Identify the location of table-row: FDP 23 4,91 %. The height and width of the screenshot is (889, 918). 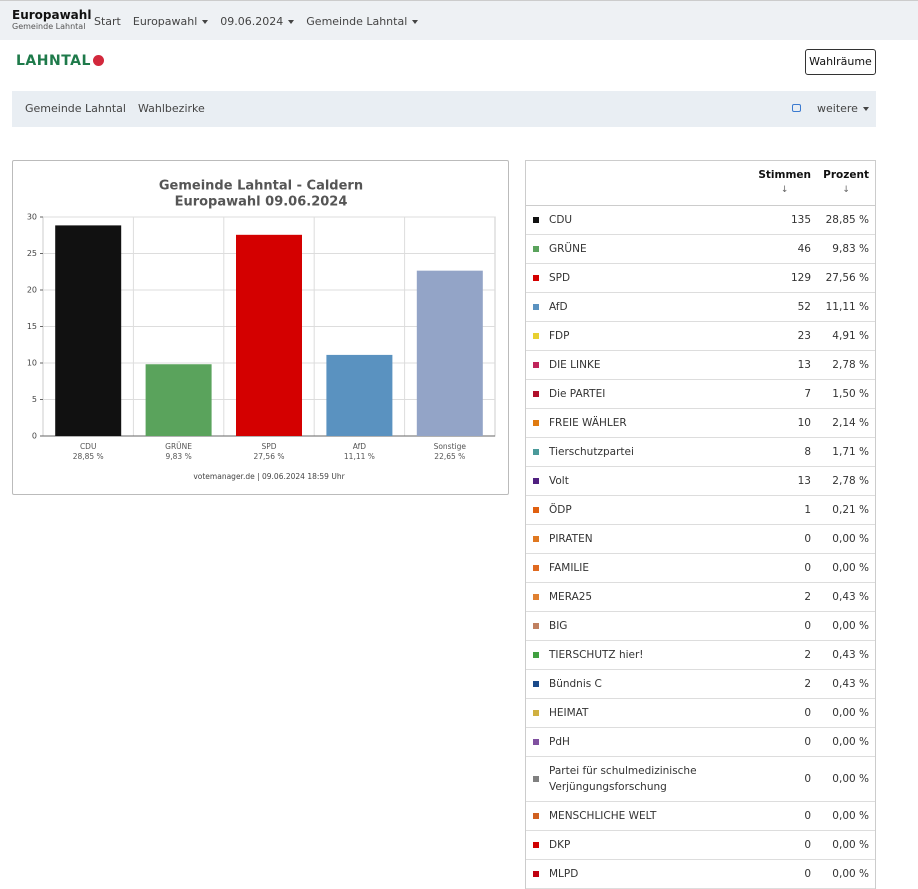
(700, 336).